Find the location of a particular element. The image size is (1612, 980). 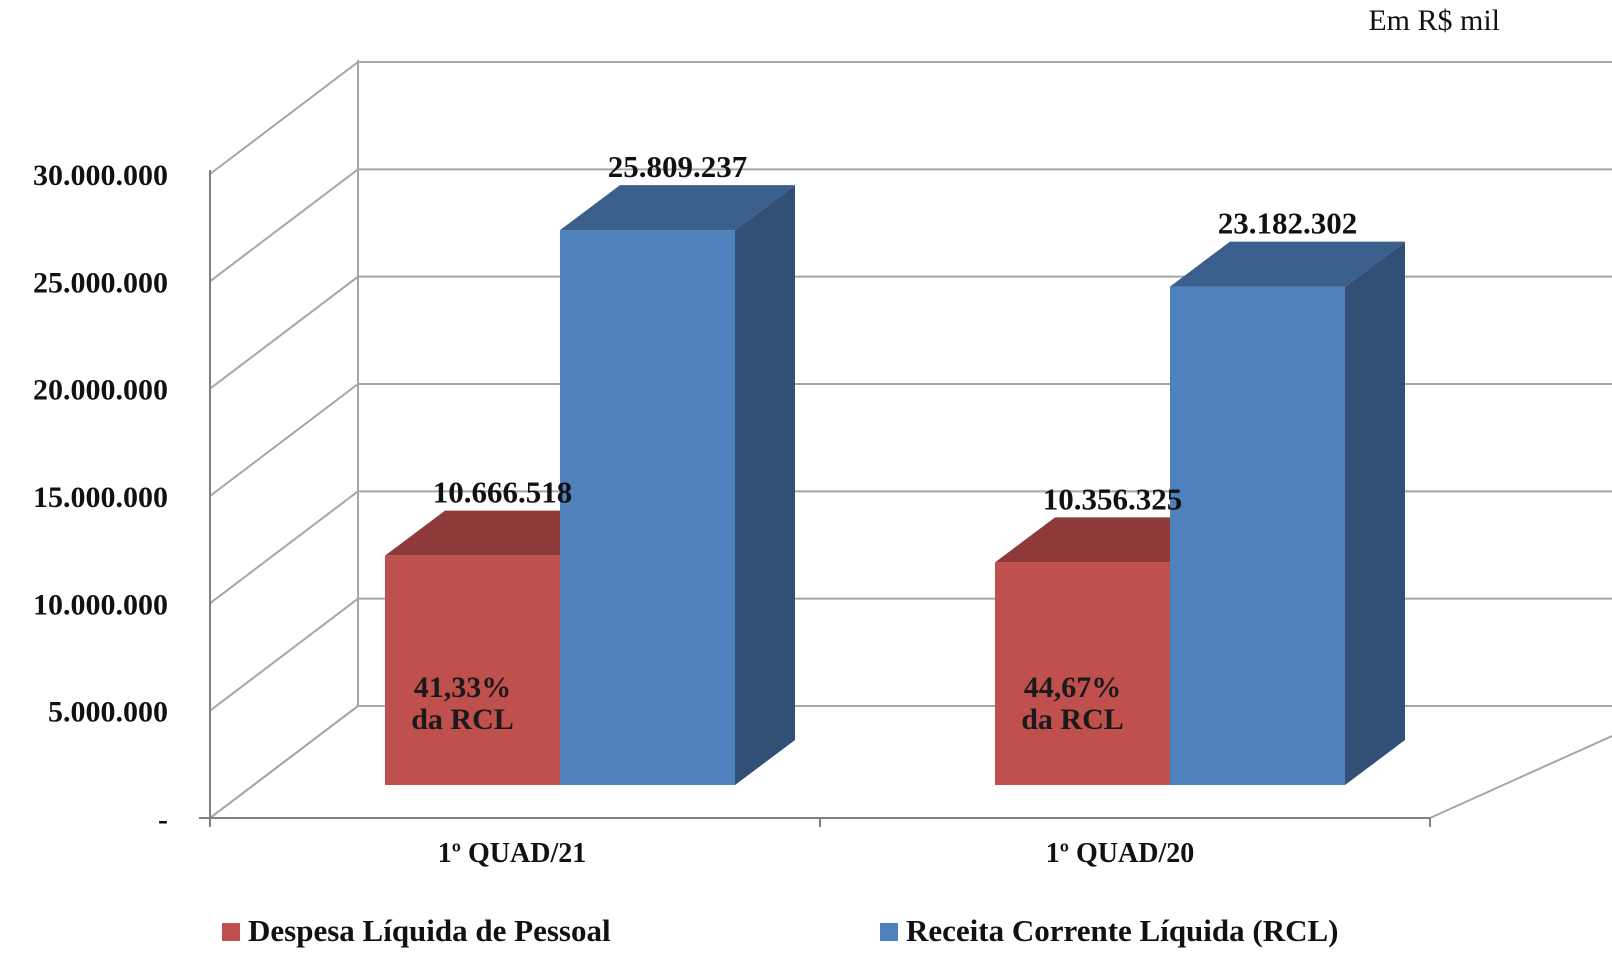

data-label: 10.356.325 is located at coordinates (1113, 498).